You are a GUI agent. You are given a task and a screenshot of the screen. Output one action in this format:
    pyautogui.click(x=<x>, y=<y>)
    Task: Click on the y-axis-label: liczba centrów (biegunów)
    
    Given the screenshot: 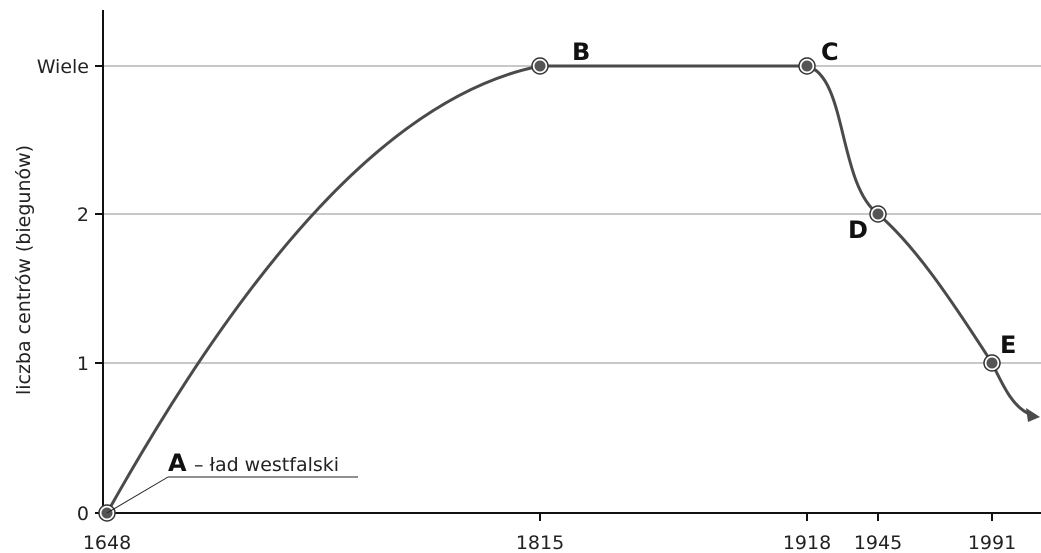 What is the action you would take?
    pyautogui.click(x=24, y=270)
    